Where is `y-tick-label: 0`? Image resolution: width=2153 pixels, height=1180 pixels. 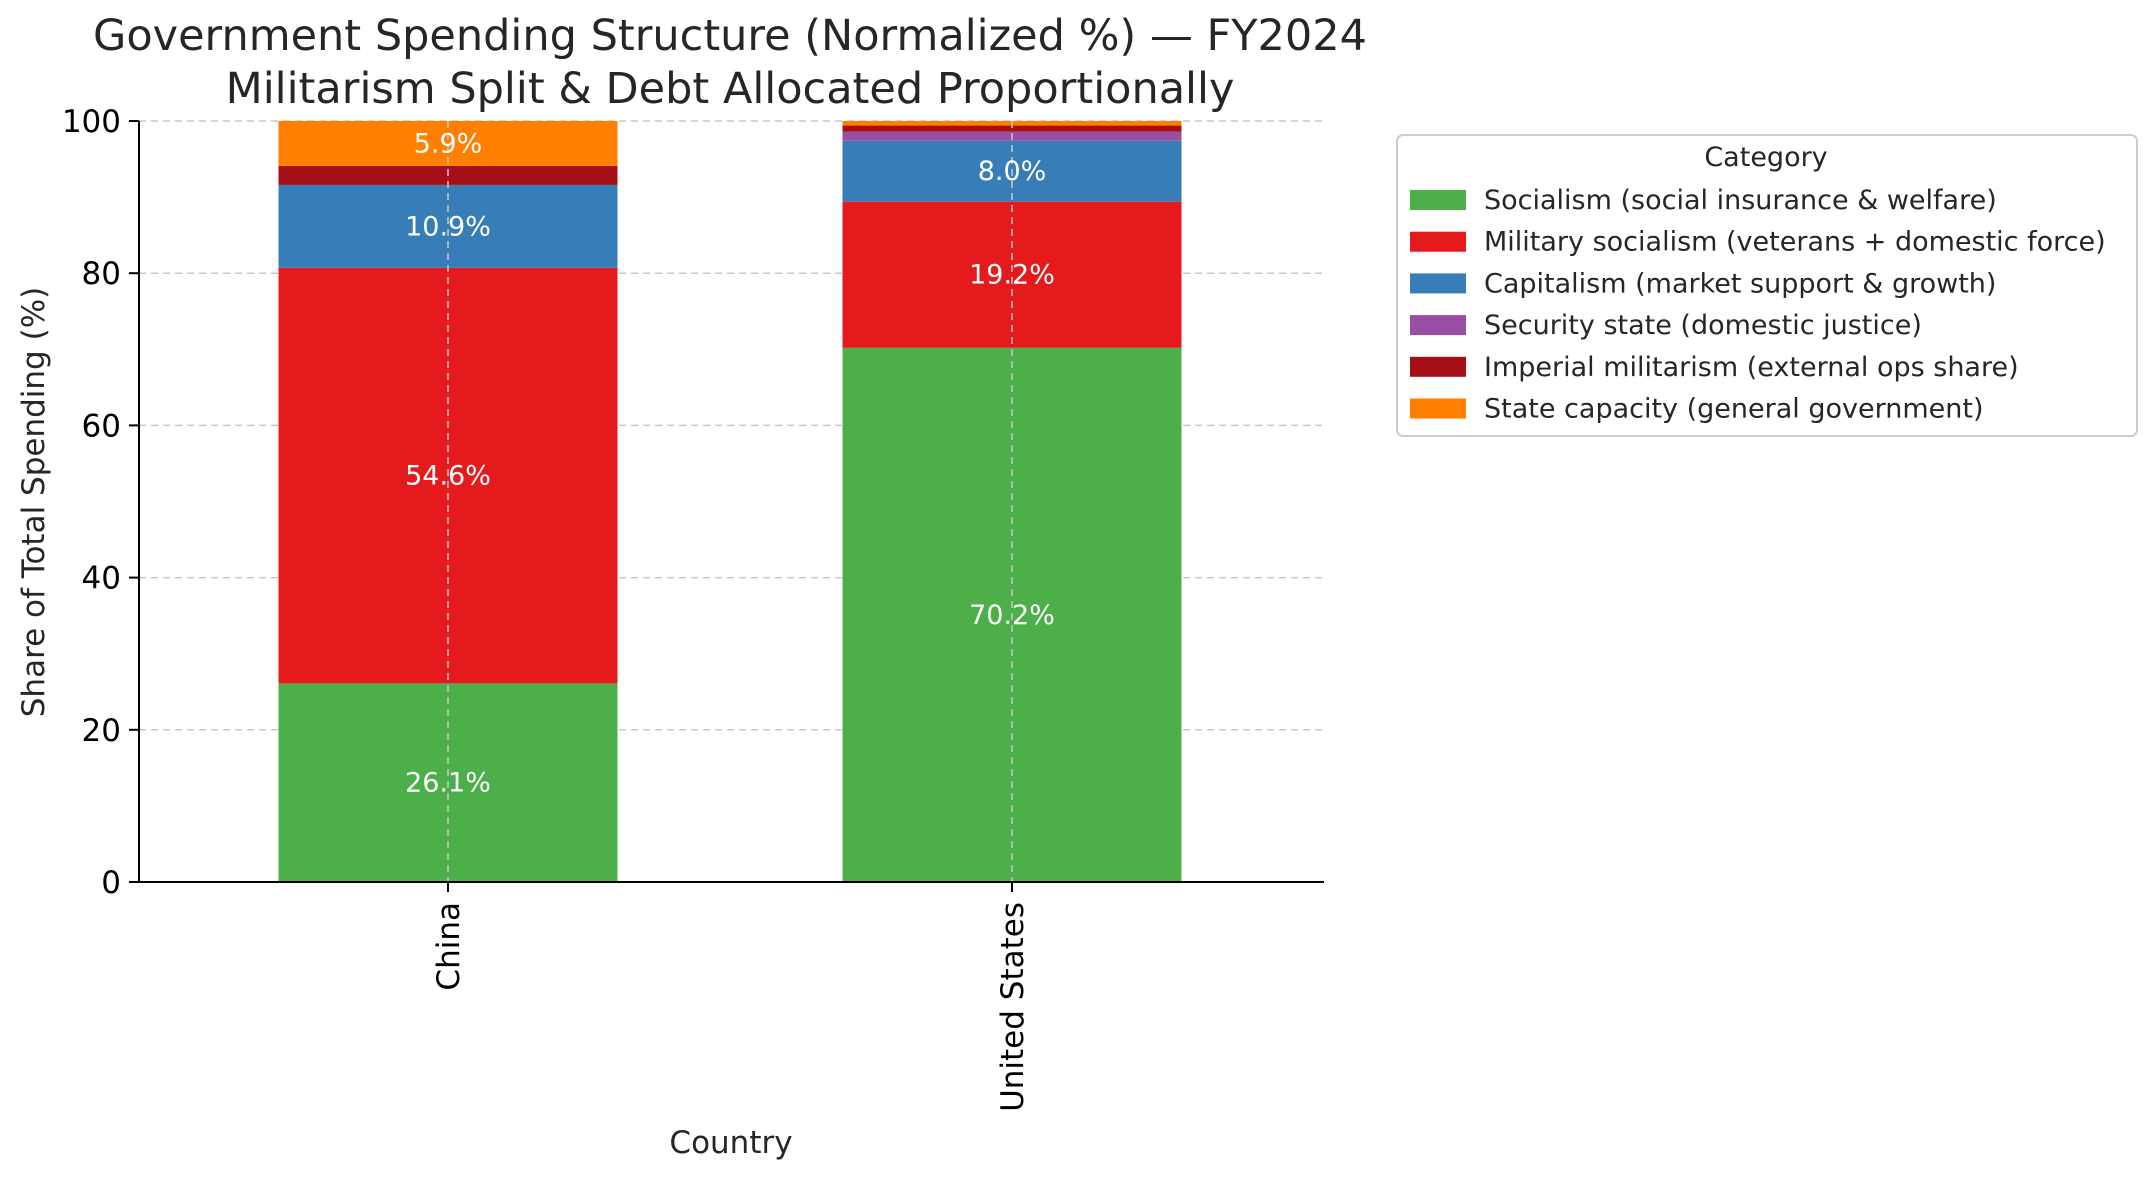 y-tick-label: 0 is located at coordinates (111, 883).